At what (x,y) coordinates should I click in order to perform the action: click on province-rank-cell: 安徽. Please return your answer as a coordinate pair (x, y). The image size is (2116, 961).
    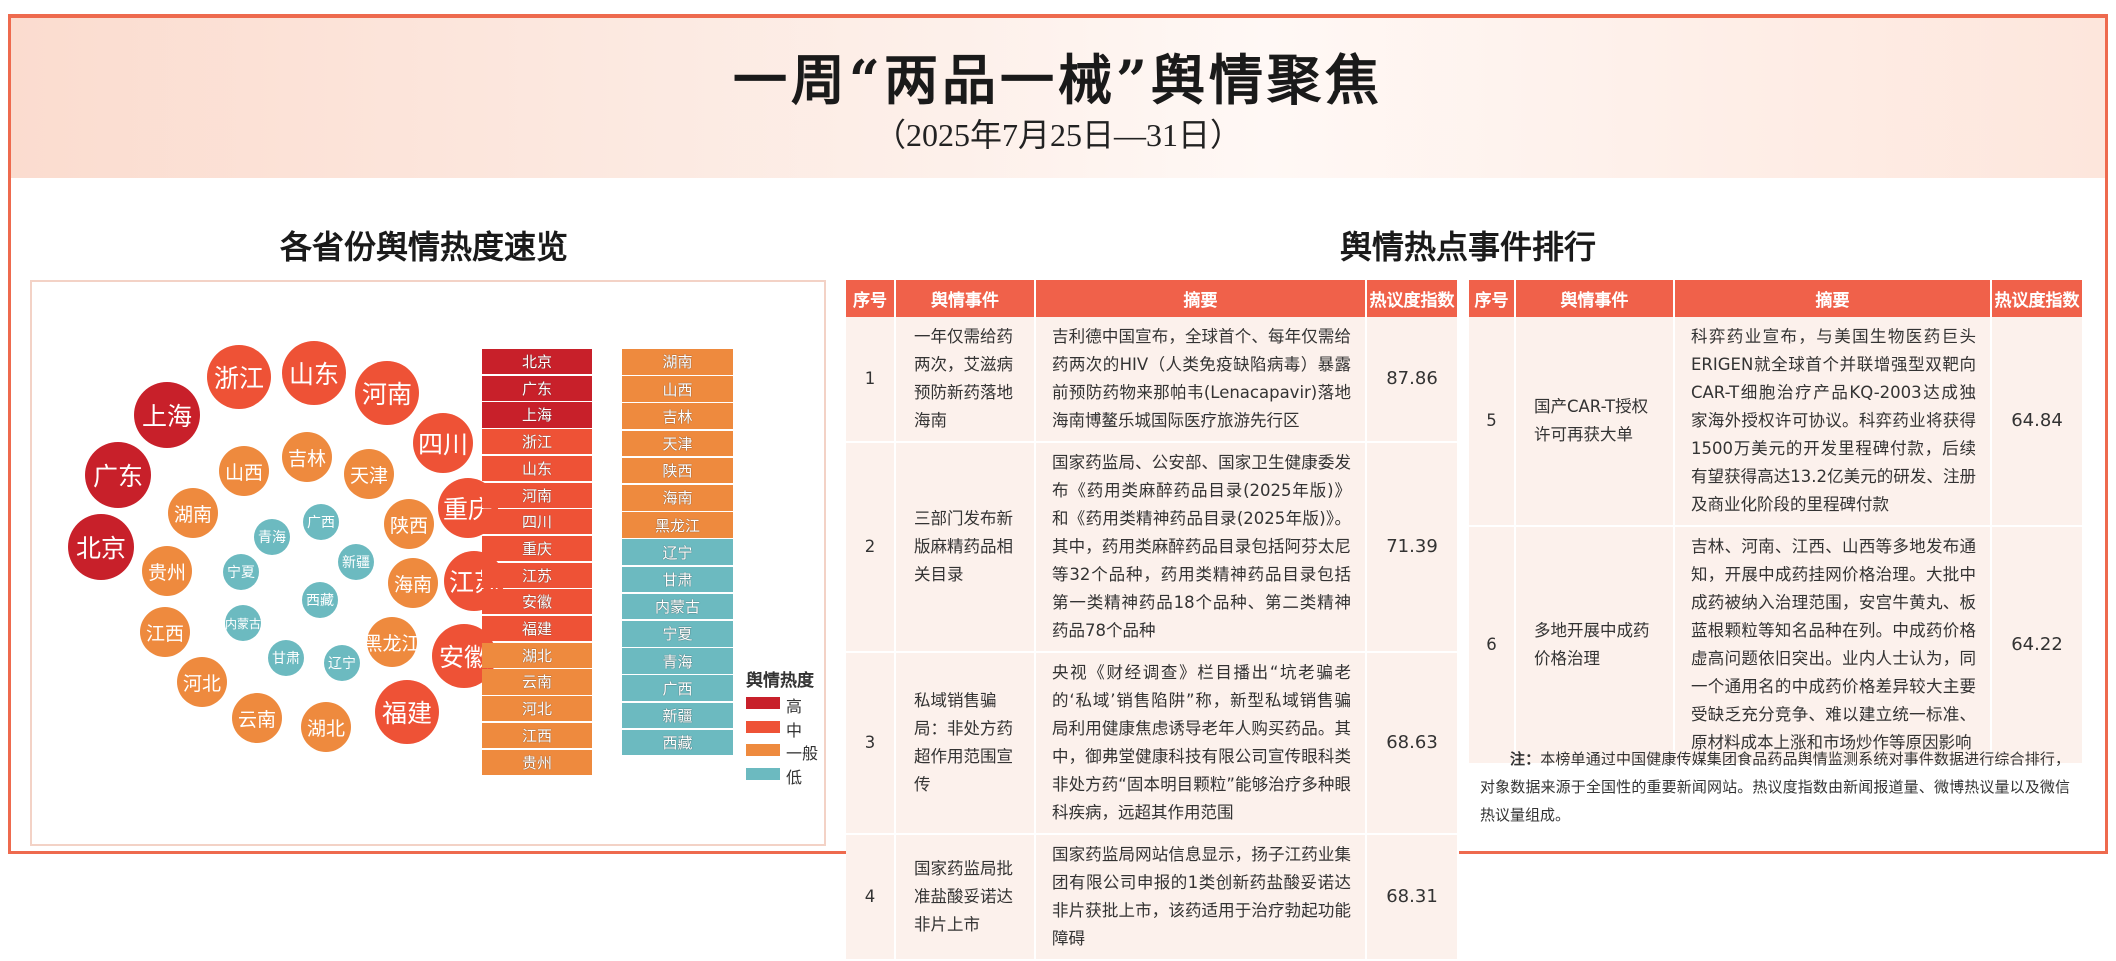
    Looking at the image, I should click on (537, 602).